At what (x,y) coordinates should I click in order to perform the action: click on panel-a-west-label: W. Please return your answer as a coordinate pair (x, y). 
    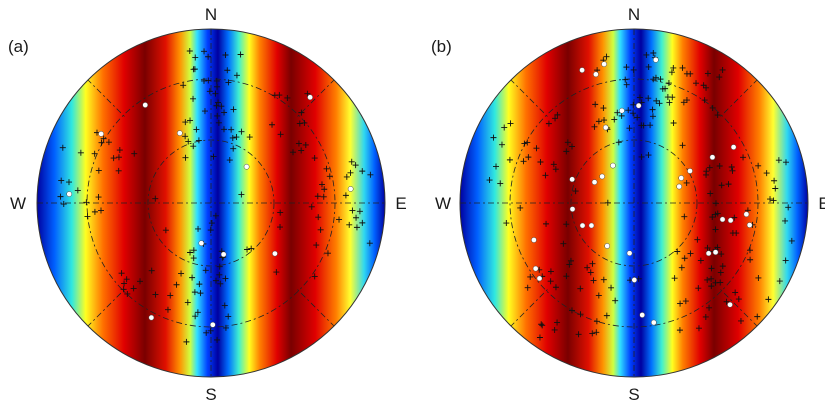
    Looking at the image, I should click on (18, 203).